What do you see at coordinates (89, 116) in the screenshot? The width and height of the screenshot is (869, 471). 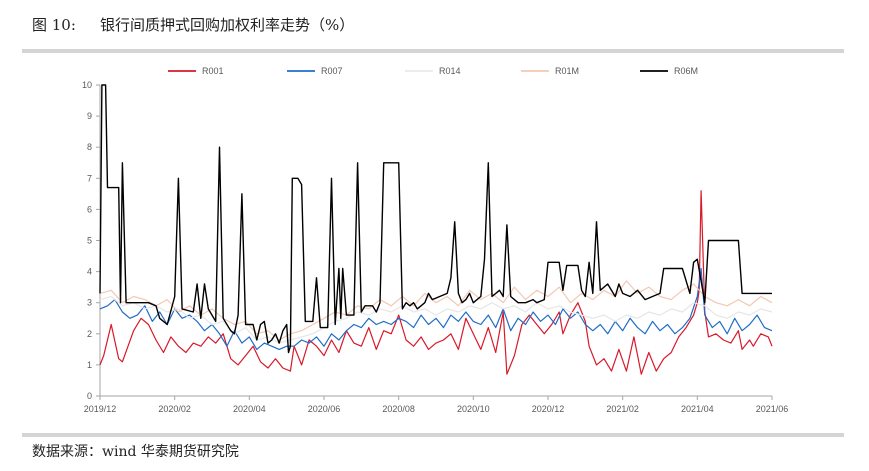 I see `y-tick-label: 9` at bounding box center [89, 116].